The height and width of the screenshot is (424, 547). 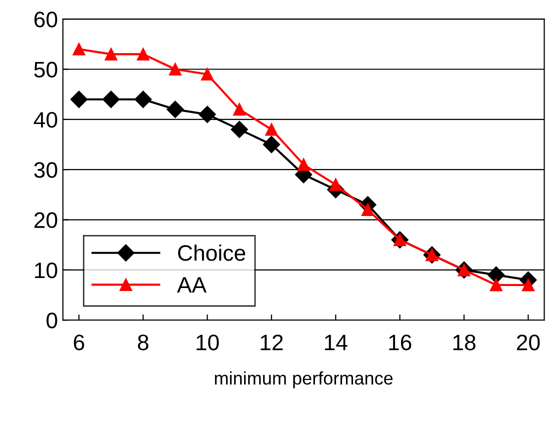 What do you see at coordinates (207, 342) in the screenshot?
I see `x-tick-label: 10` at bounding box center [207, 342].